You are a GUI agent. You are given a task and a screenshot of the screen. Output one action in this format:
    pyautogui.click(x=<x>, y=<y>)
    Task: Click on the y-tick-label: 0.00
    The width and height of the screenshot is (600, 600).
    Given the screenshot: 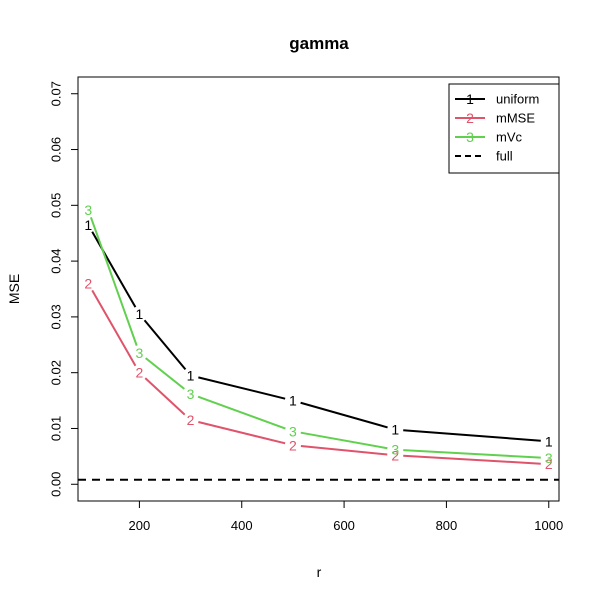 What is the action you would take?
    pyautogui.click(x=56, y=484)
    